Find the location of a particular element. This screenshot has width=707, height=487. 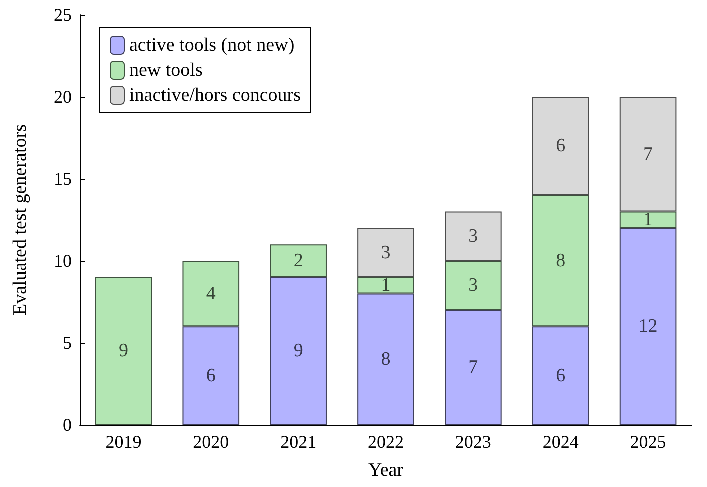

data-label: 12 is located at coordinates (648, 327).